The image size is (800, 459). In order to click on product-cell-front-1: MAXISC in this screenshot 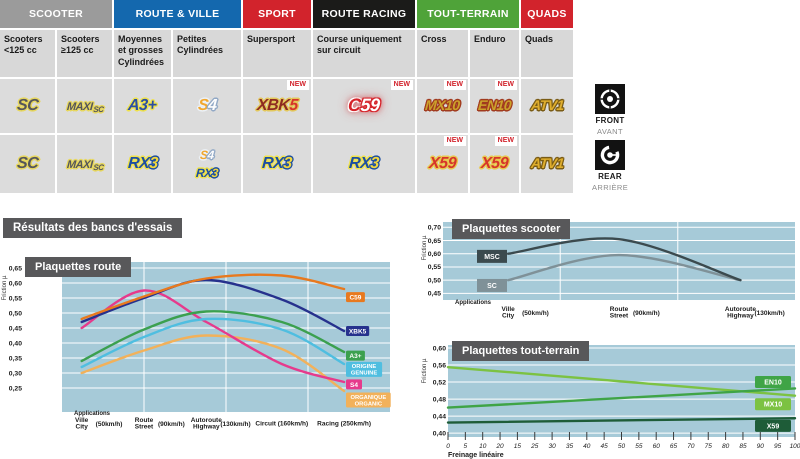, I will do `click(84, 106)`.